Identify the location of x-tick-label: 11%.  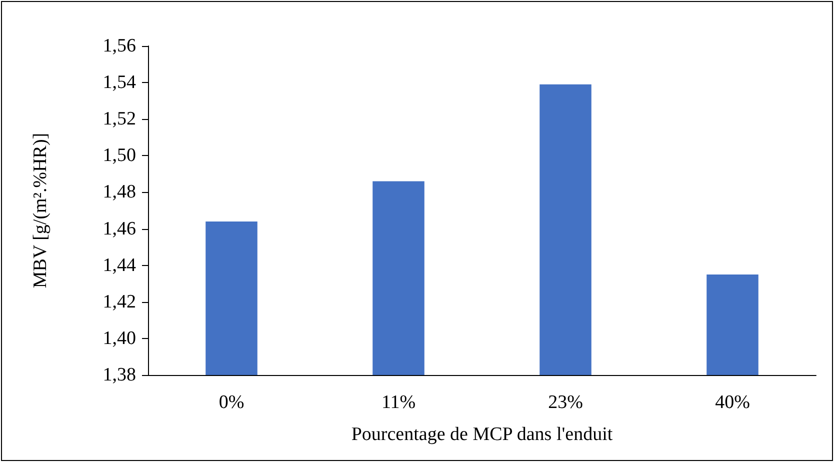
(398, 402).